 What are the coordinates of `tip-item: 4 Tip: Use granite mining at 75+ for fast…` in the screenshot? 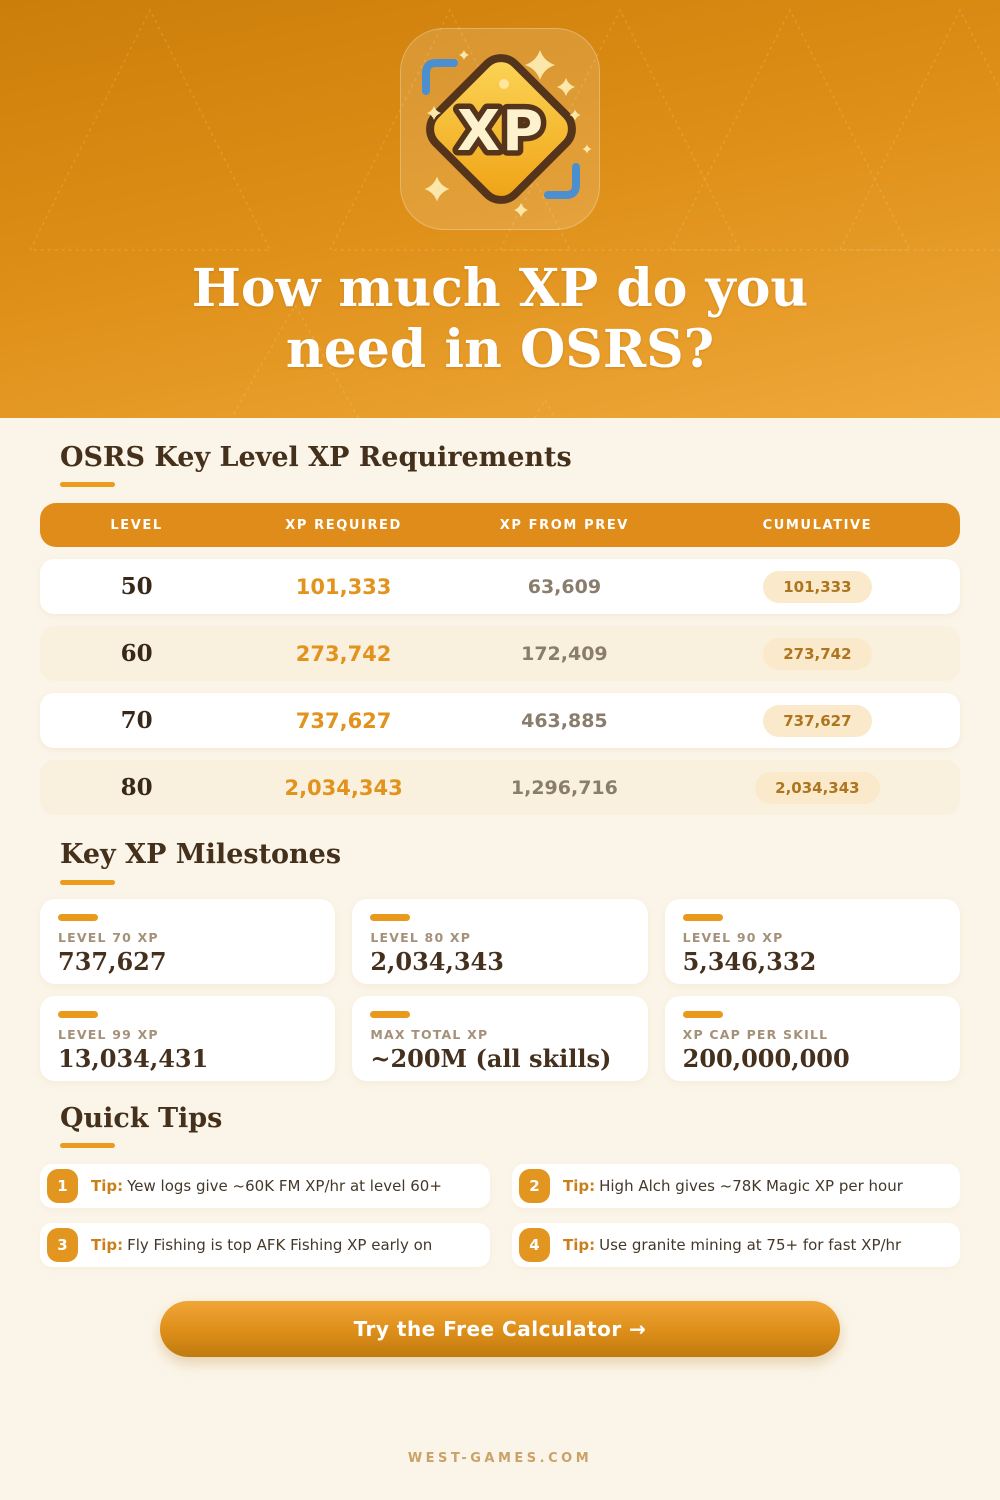 It's located at (736, 1245).